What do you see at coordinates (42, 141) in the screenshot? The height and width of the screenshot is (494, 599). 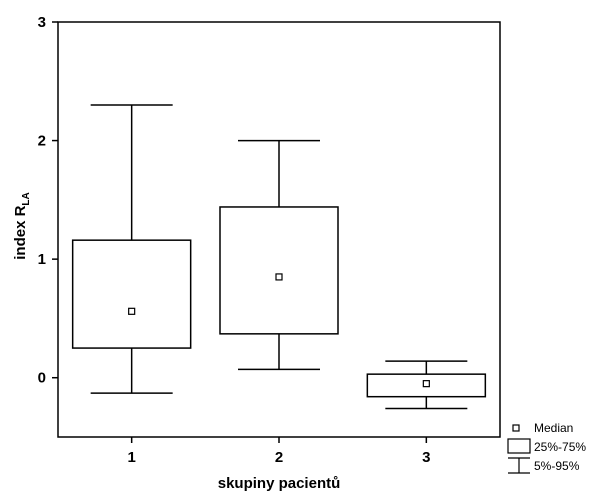 I see `y-tick-label: 2` at bounding box center [42, 141].